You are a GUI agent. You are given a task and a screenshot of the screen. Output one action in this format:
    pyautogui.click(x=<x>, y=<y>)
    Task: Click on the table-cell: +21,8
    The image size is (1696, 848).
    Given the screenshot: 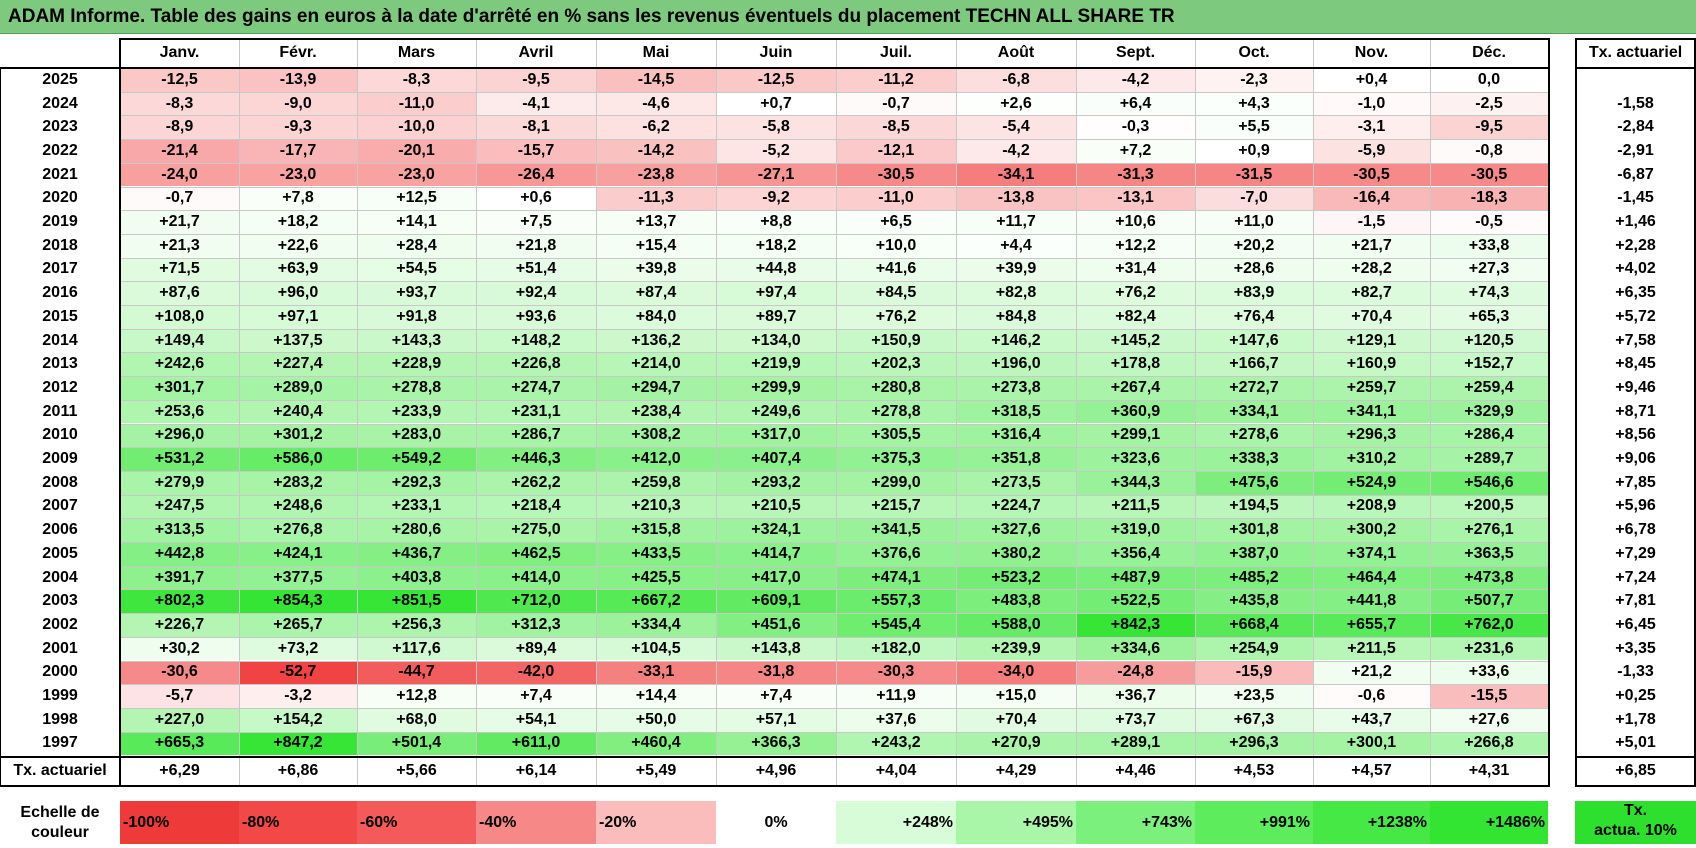 What is the action you would take?
    pyautogui.click(x=536, y=245)
    